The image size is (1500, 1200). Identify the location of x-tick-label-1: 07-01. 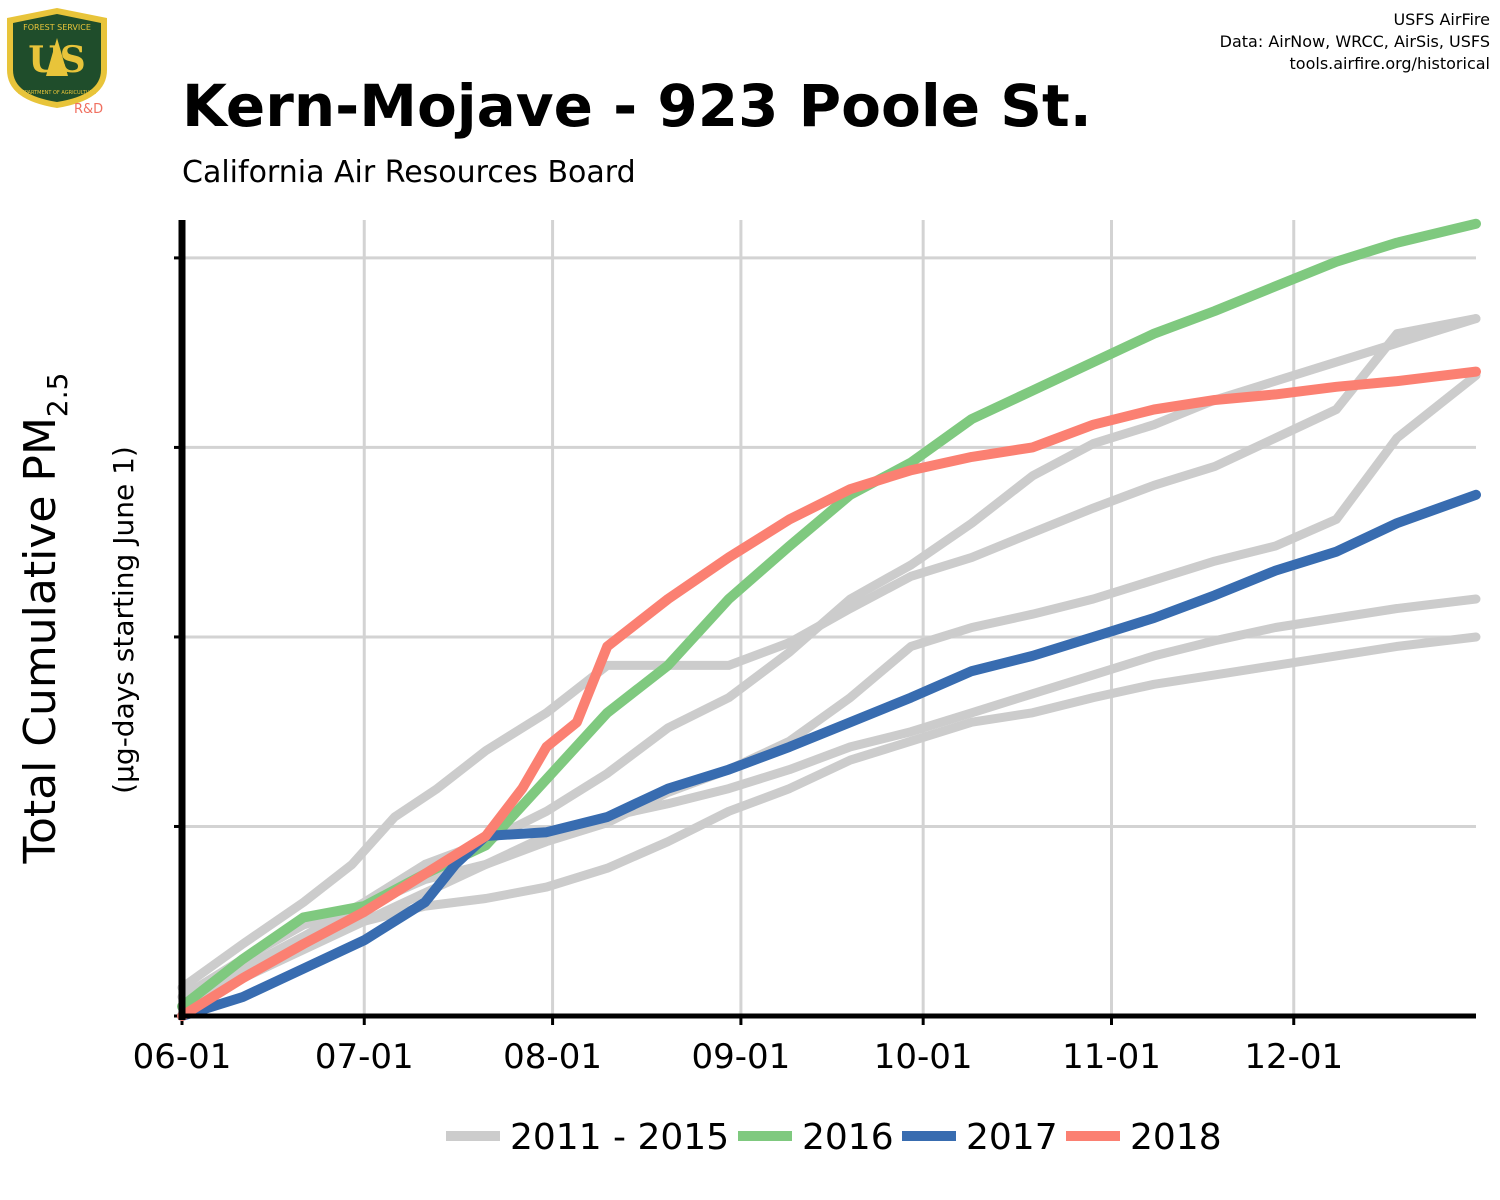
(364, 1057).